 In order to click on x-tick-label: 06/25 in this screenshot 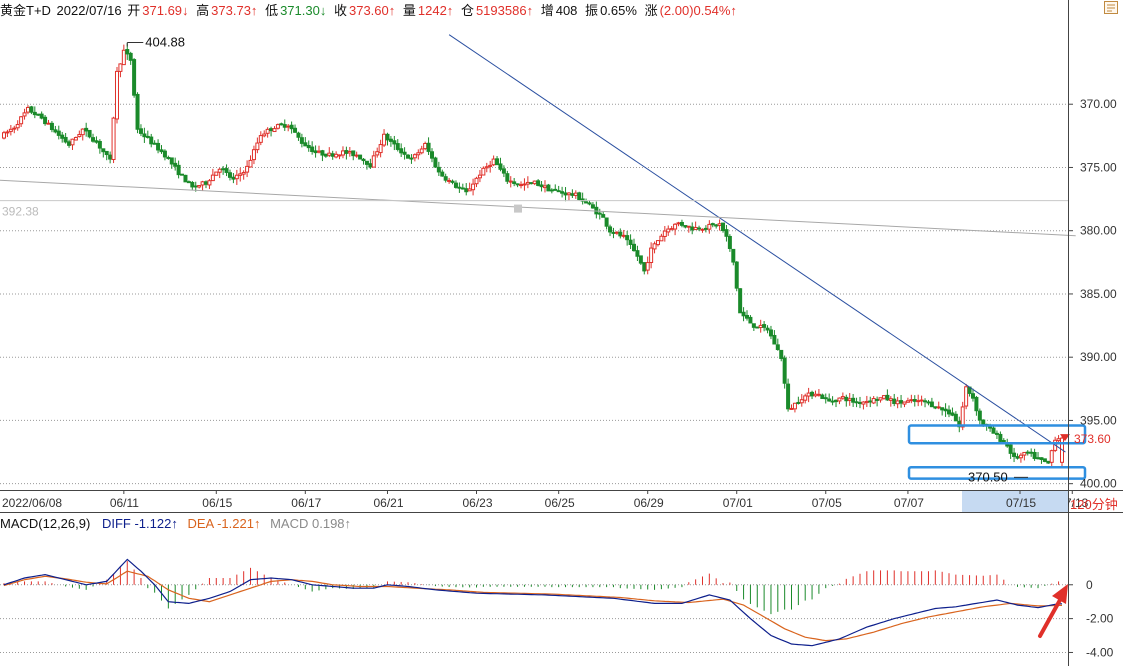, I will do `click(560, 503)`.